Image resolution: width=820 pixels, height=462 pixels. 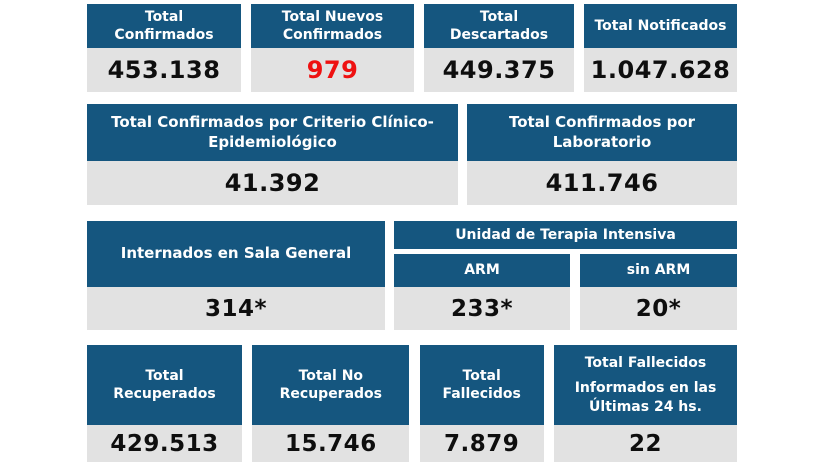 I want to click on stat-card-label: ARM, so click(x=482, y=270).